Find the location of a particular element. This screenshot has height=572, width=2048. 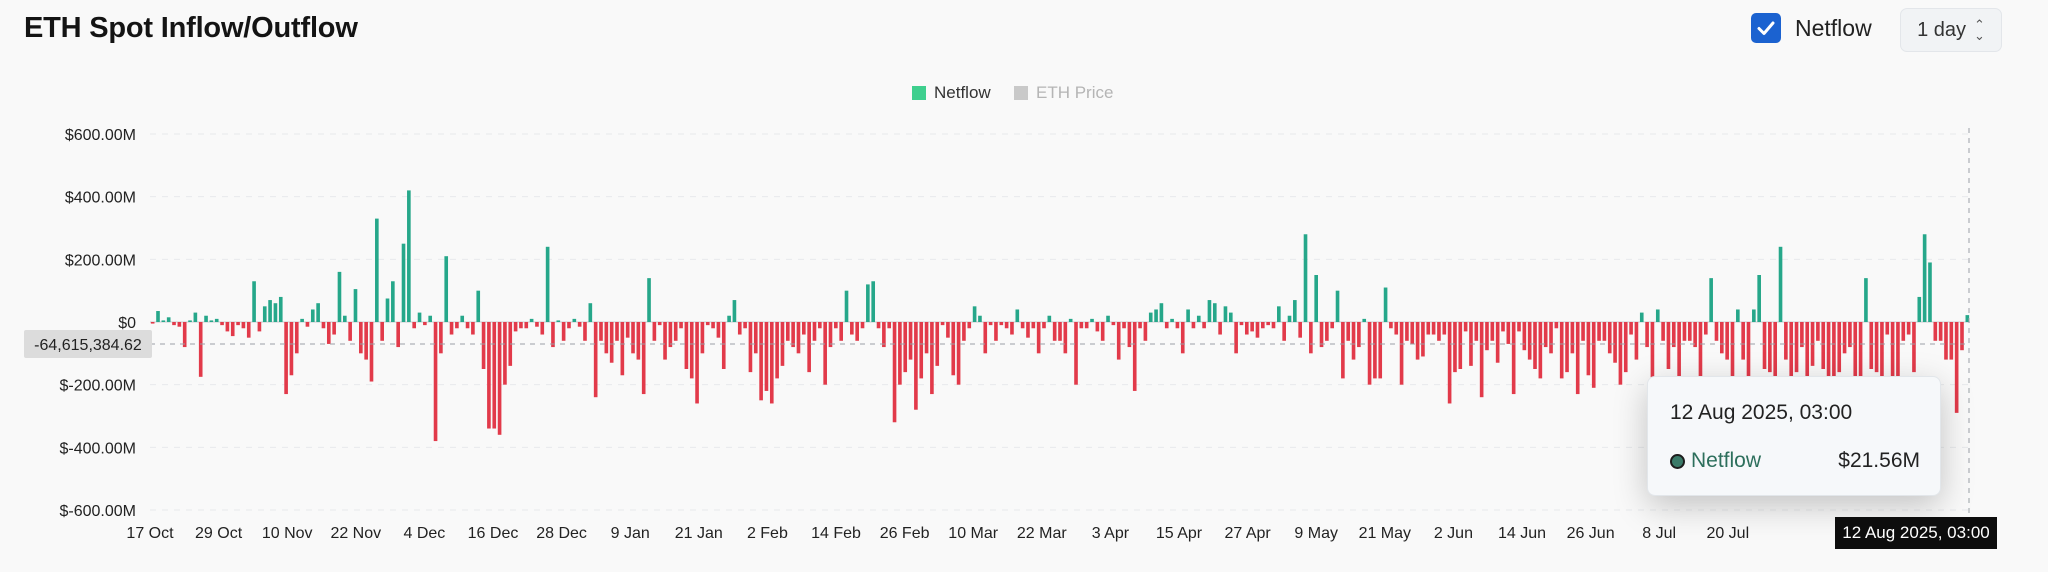

x-tick-label: 26 Jun is located at coordinates (1591, 533).